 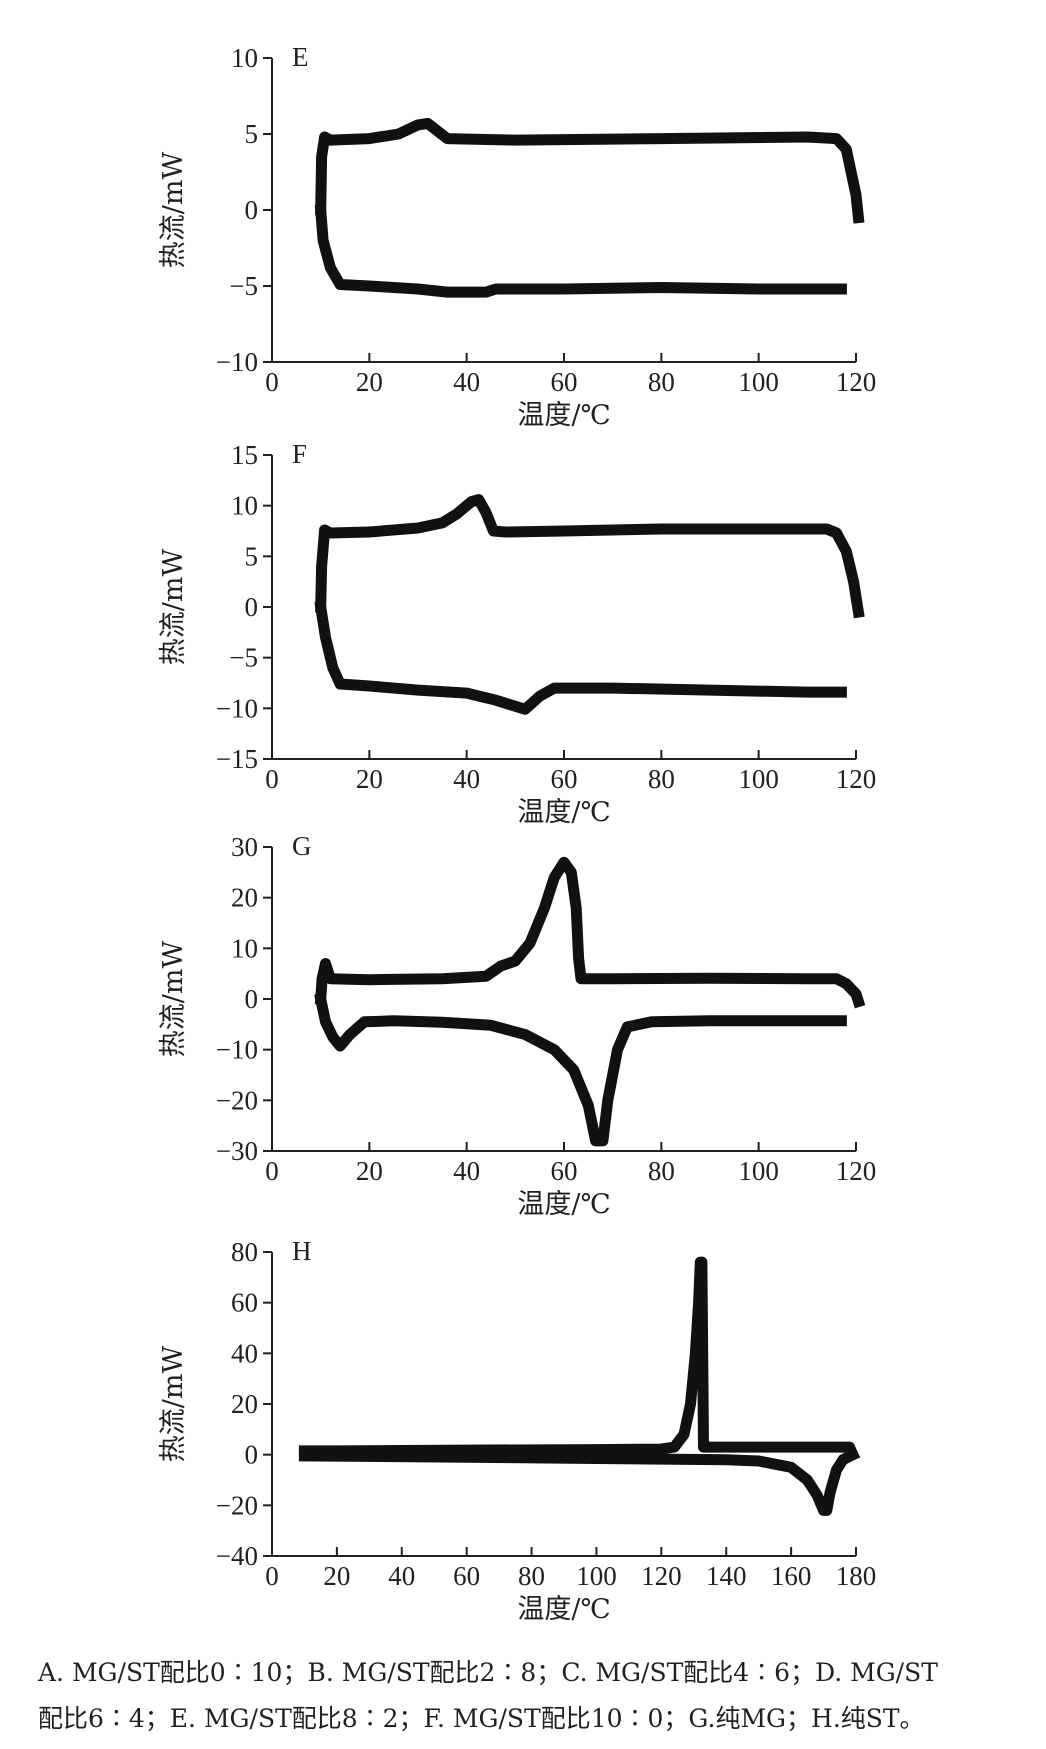 What do you see at coordinates (299, 454) in the screenshot?
I see `panel-letter-f: F` at bounding box center [299, 454].